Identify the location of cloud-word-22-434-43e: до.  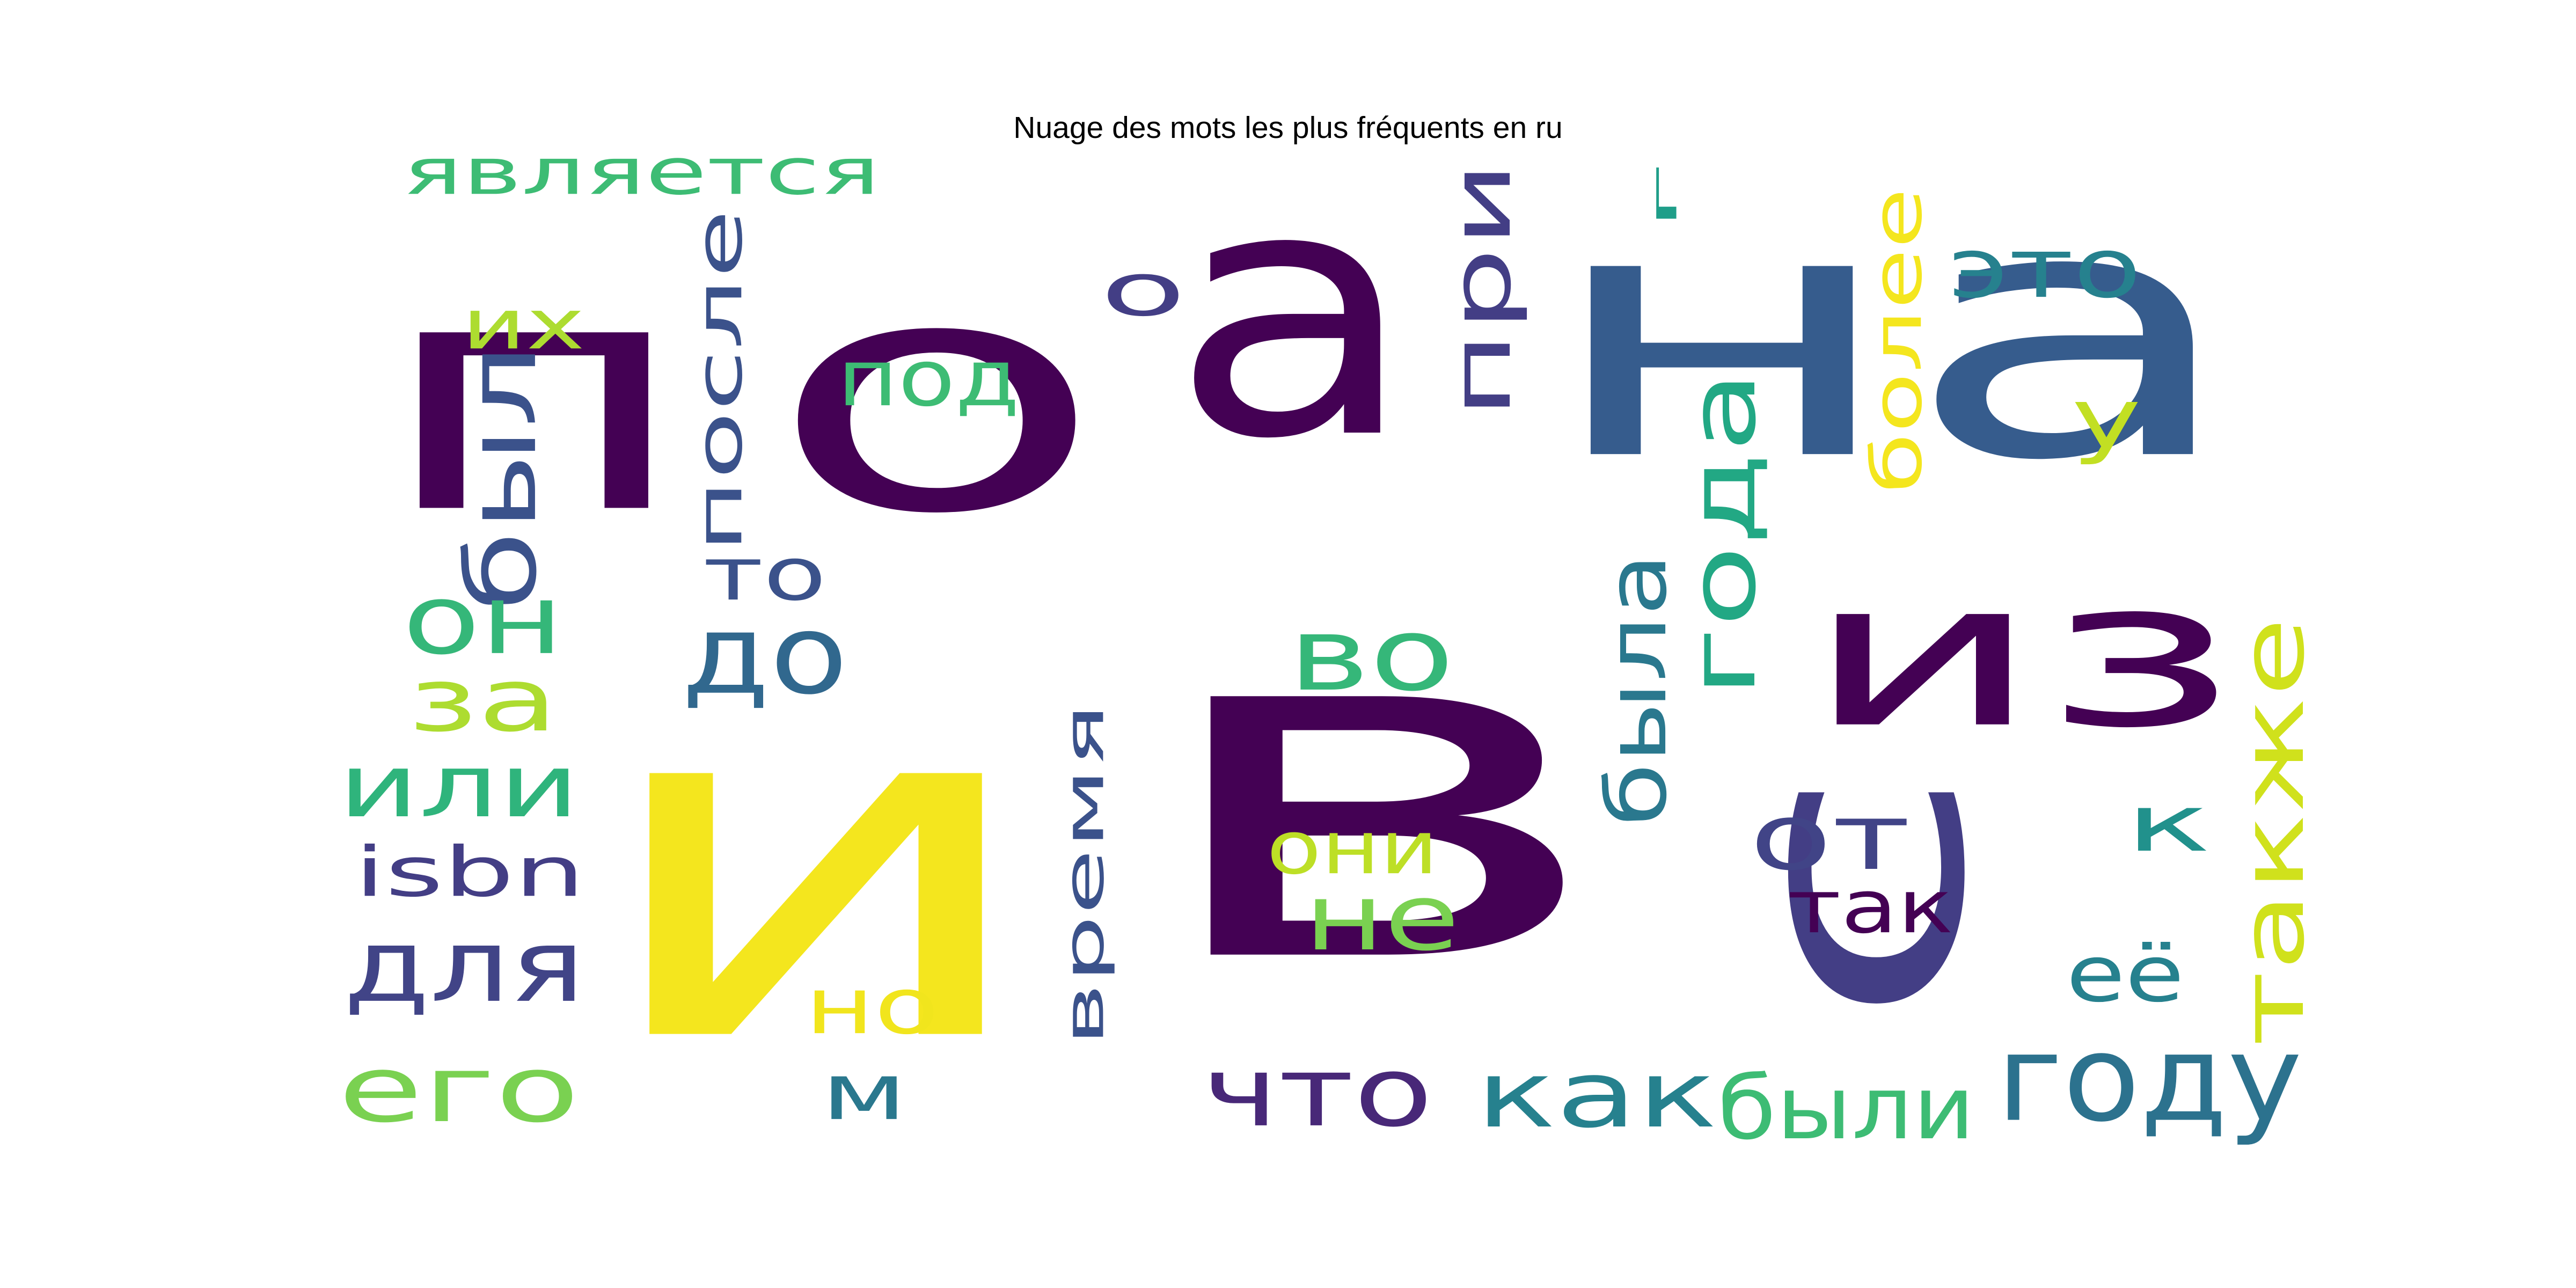
(765, 655).